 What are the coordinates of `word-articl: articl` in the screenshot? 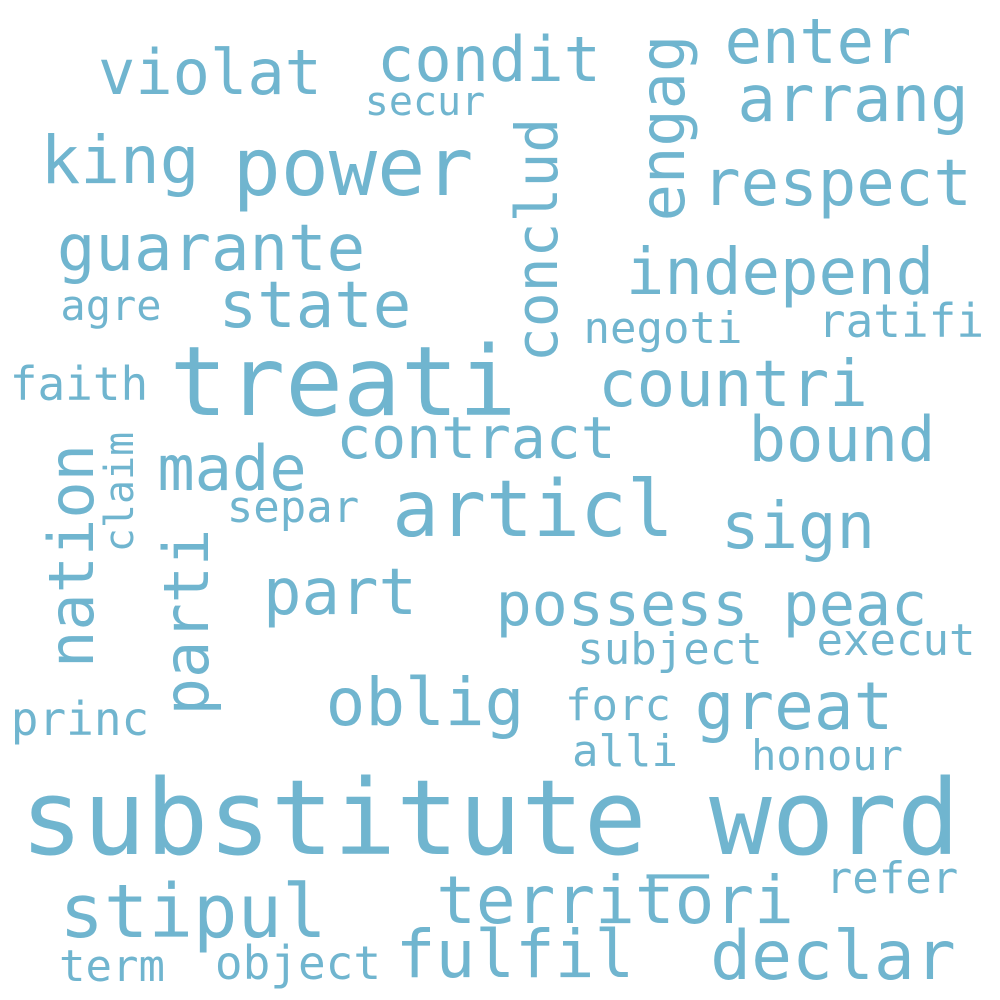 It's located at (533, 510).